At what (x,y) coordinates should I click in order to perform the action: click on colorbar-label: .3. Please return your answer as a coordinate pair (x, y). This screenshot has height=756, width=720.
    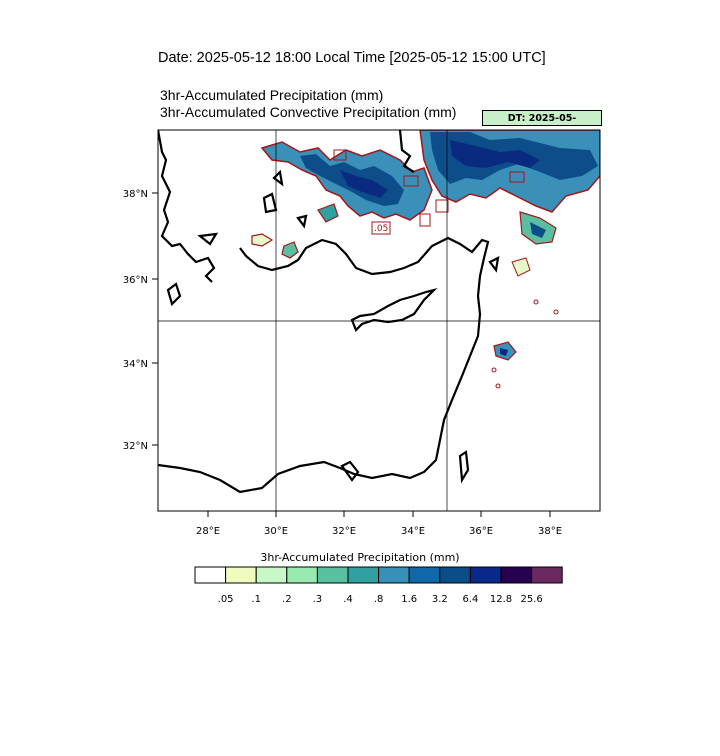
    Looking at the image, I should click on (317, 599).